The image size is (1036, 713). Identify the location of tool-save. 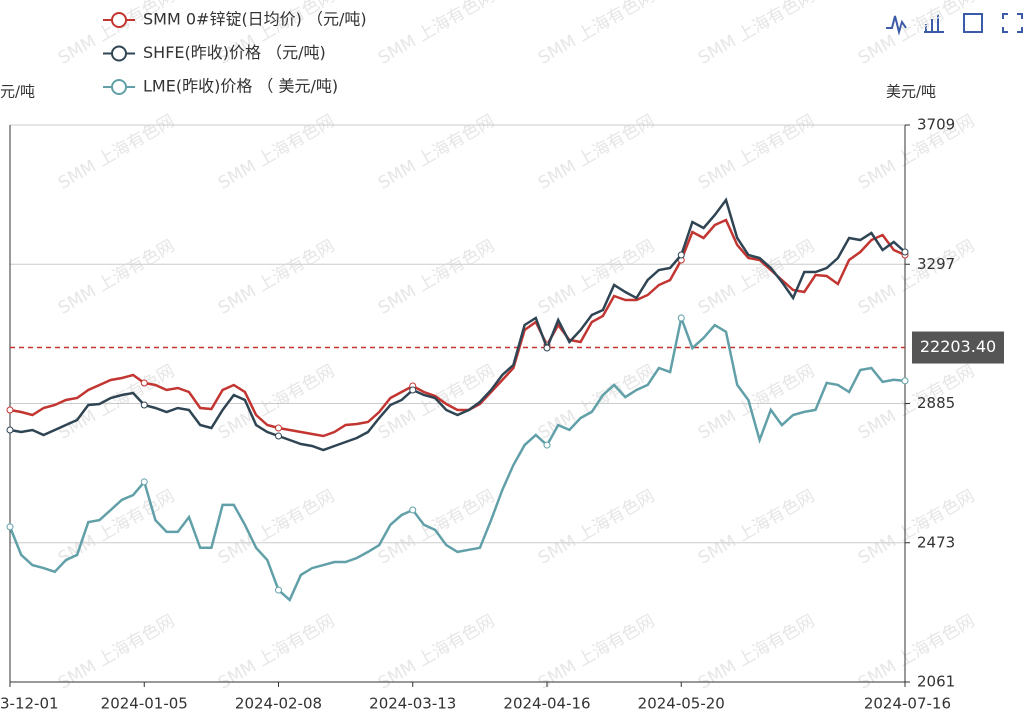
(973, 23).